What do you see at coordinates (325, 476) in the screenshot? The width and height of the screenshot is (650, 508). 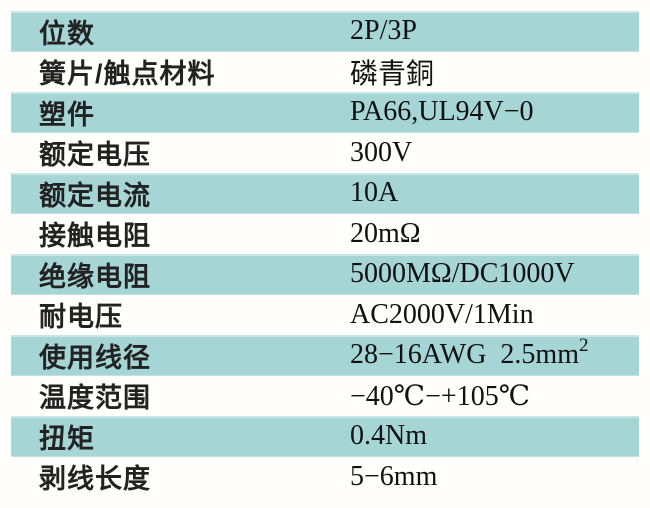 I see `table-row: 剥线长度 5−6mm` at bounding box center [325, 476].